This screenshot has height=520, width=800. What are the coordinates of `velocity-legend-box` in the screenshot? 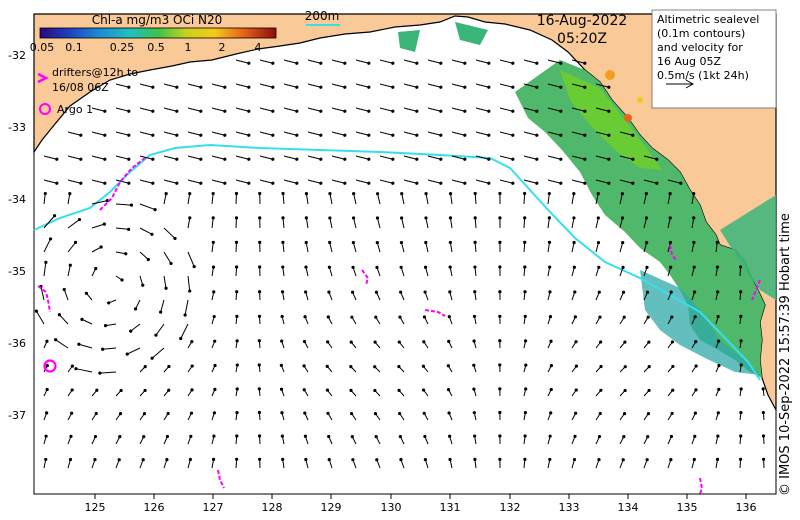 It's located at (714, 59).